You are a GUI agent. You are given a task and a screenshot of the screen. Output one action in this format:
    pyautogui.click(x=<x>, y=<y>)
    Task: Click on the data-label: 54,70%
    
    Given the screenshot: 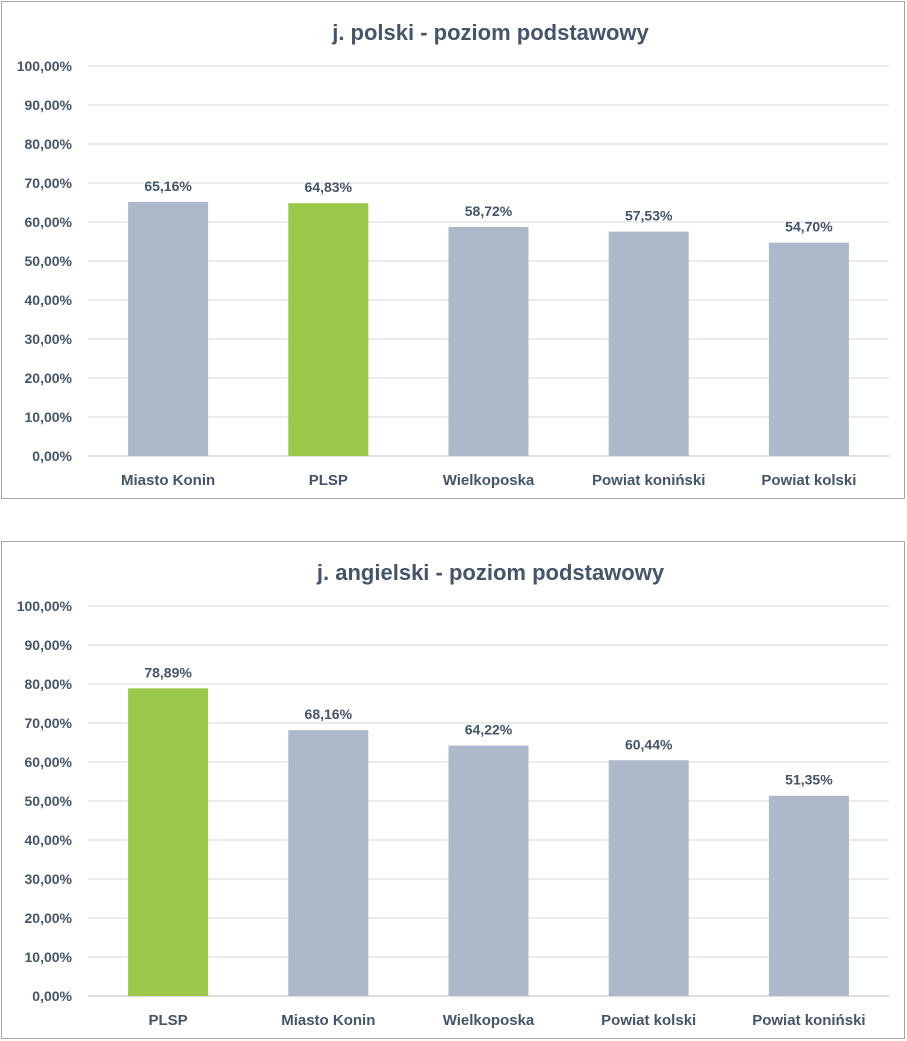 What is the action you would take?
    pyautogui.click(x=809, y=227)
    